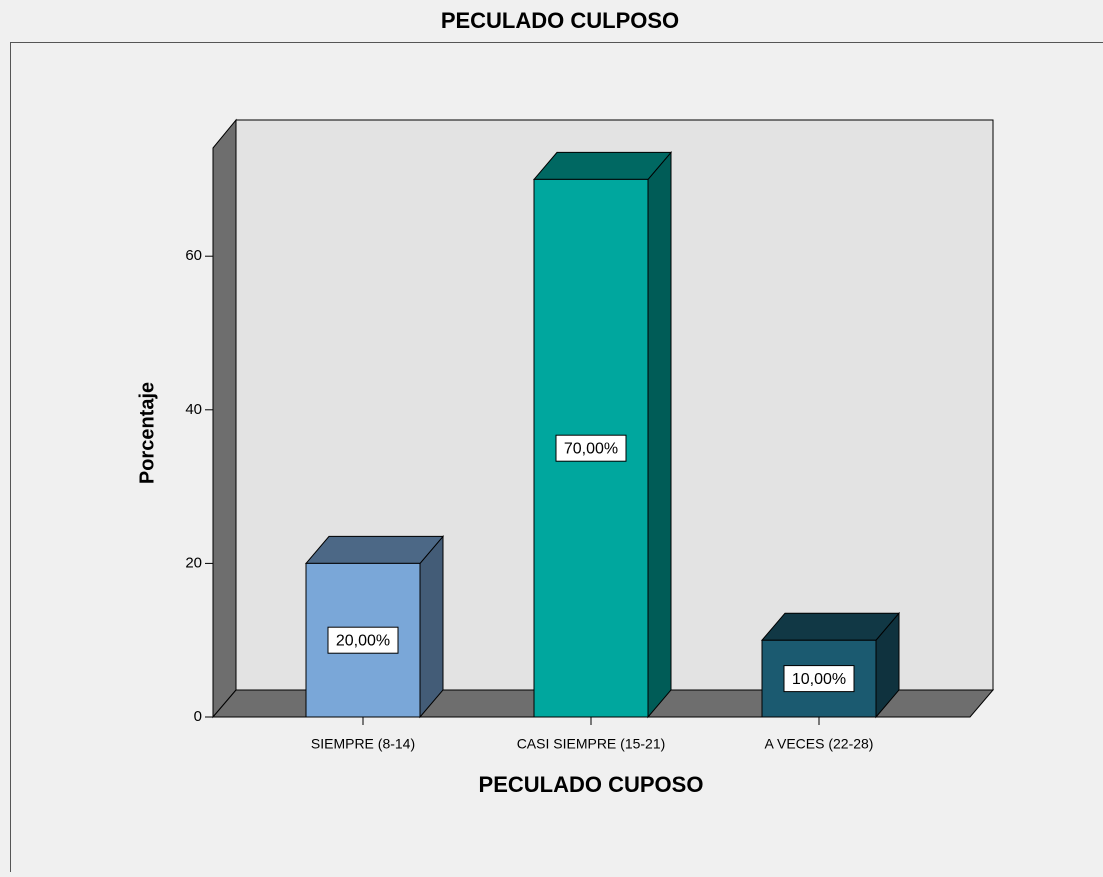  What do you see at coordinates (591, 744) in the screenshot?
I see `x-tick-label: CASI SIEMPRE (15-21)` at bounding box center [591, 744].